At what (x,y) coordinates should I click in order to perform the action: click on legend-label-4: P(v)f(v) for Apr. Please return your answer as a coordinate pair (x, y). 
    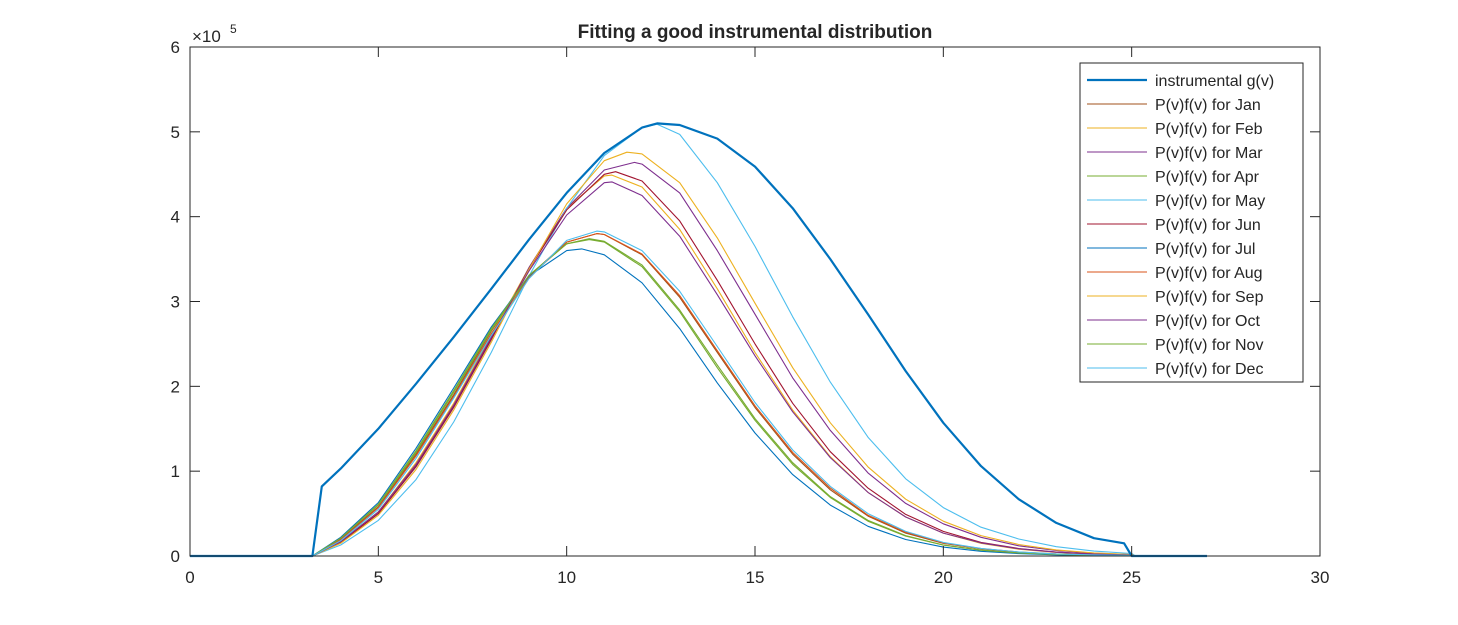
    Looking at the image, I should click on (1207, 177).